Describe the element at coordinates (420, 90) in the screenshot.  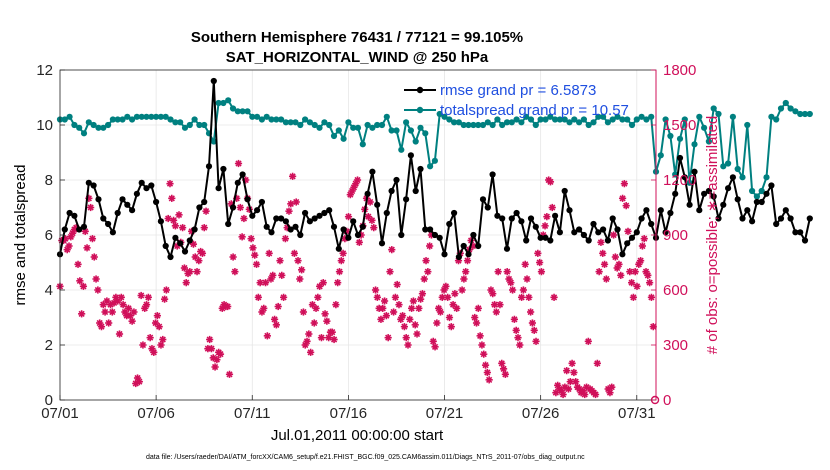
I see `legend-rmse-marker` at that location.